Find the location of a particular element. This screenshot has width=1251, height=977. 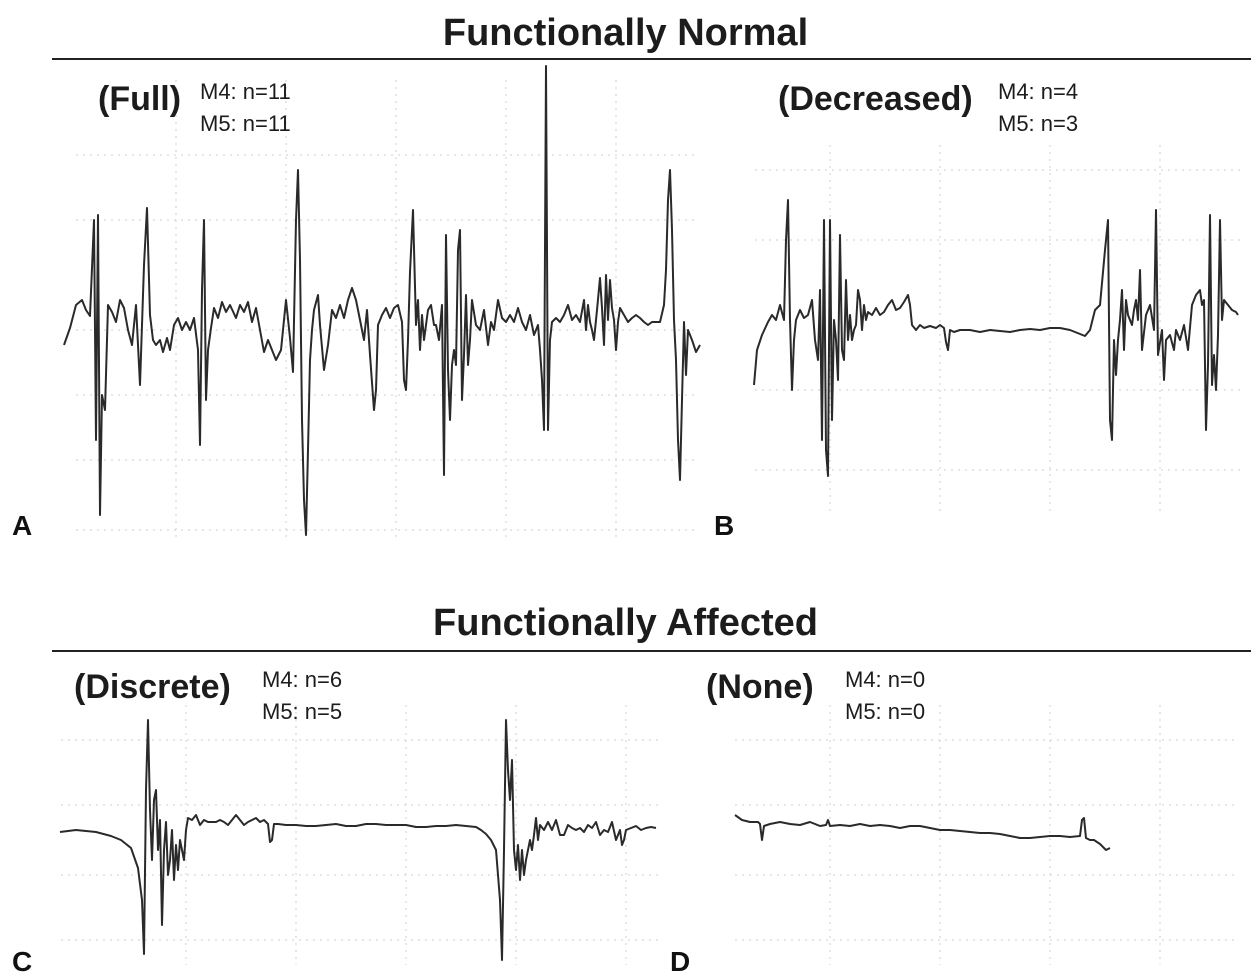

panel-d-m4-count: M4: n=0 is located at coordinates (885, 679).